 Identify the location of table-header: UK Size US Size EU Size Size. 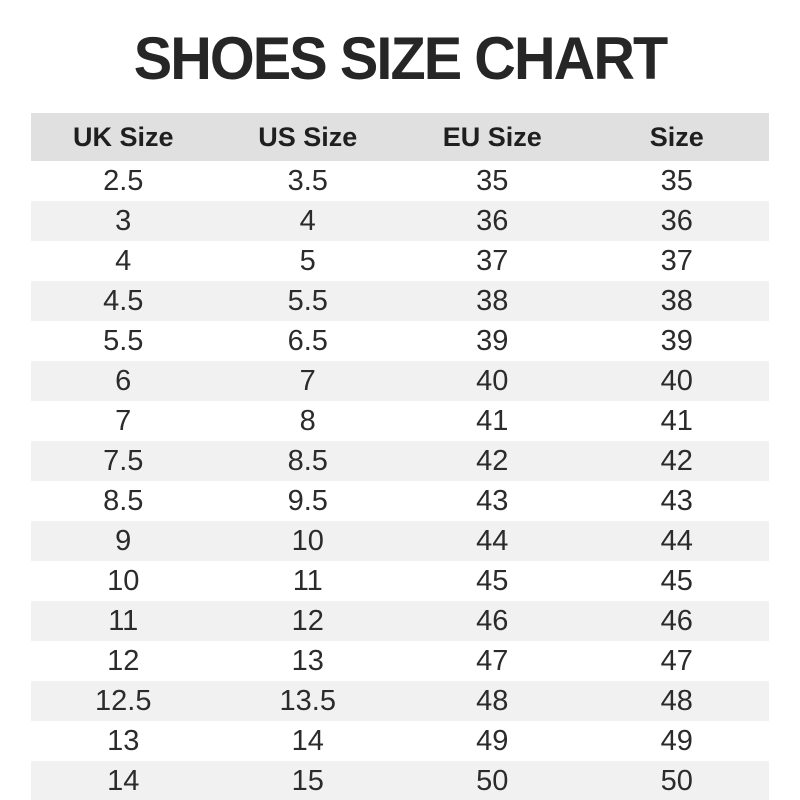
(400, 137).